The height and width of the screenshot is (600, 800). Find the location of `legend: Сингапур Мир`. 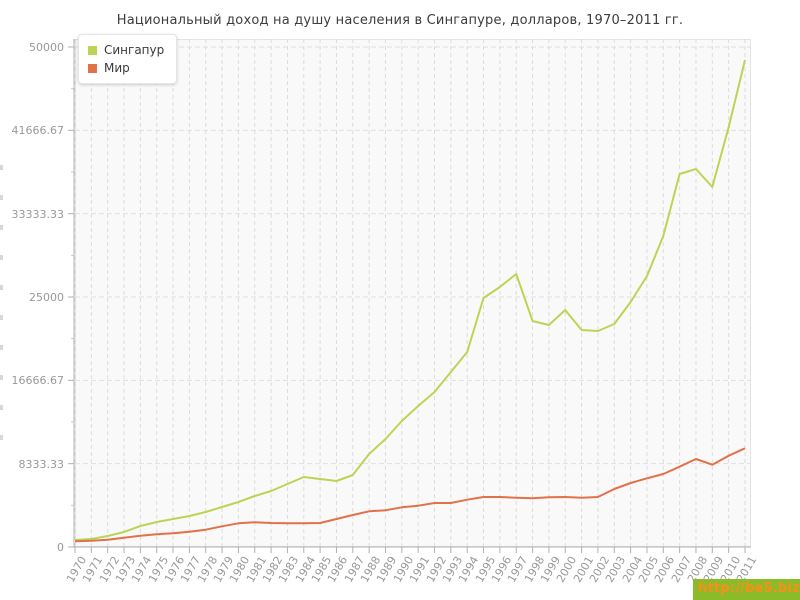

legend: Сингапур Мир is located at coordinates (128, 59).